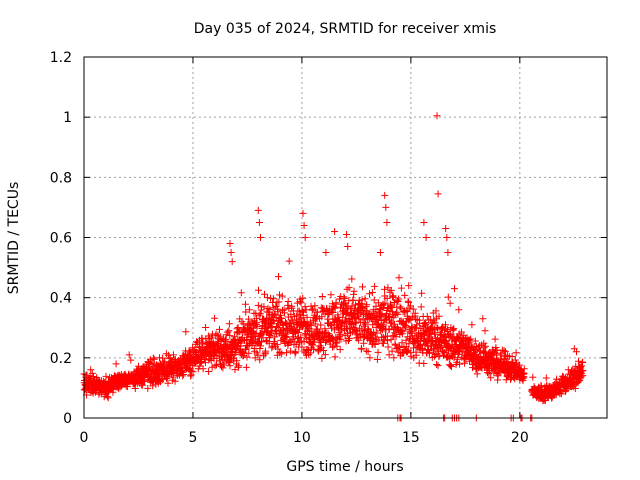  What do you see at coordinates (520, 438) in the screenshot?
I see `x-tick-label: 20` at bounding box center [520, 438].